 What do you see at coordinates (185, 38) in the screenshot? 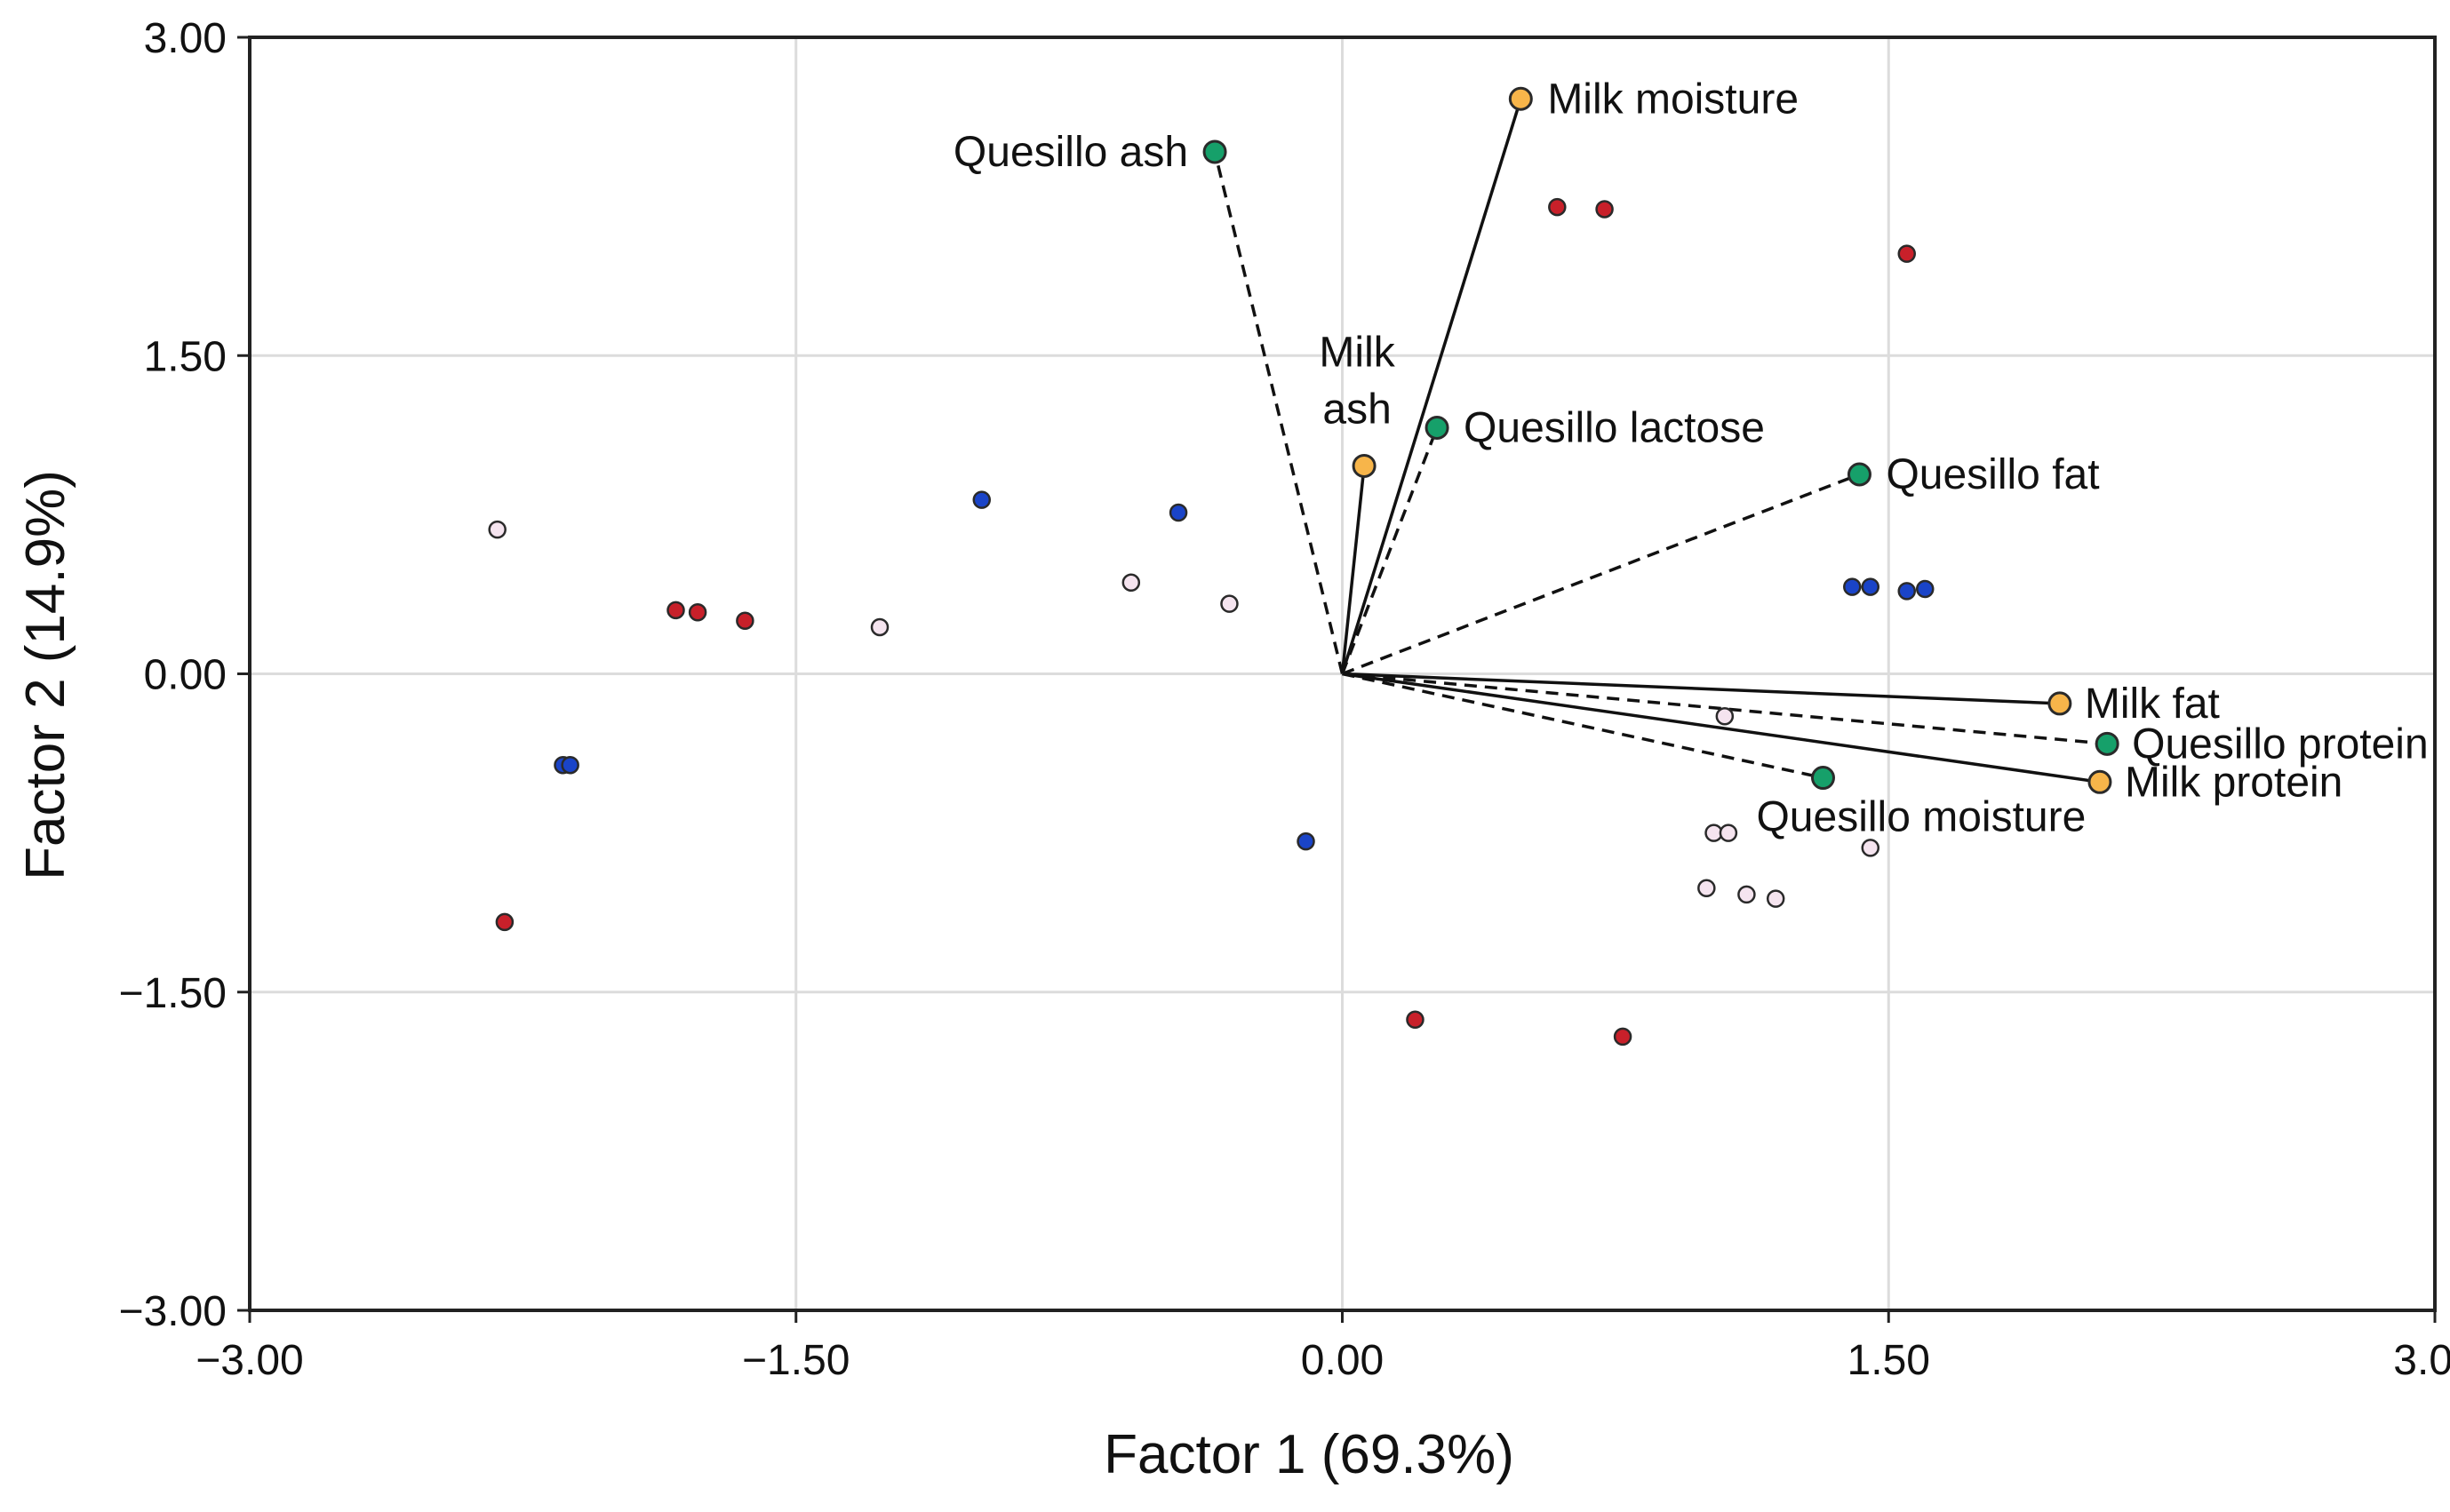
I see `y-tick-label: 3.00` at bounding box center [185, 38].